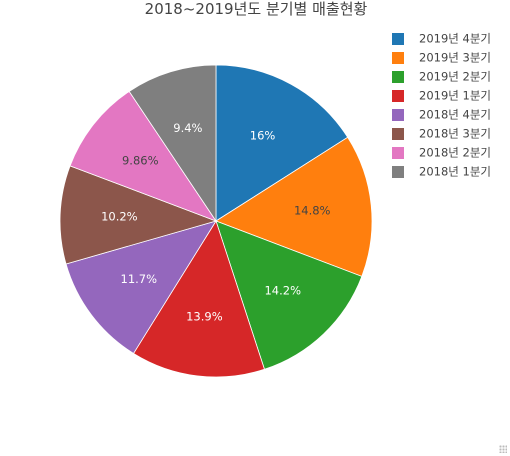 The height and width of the screenshot is (456, 510). I want to click on legend-label: 2019년 1분기, so click(455, 96).